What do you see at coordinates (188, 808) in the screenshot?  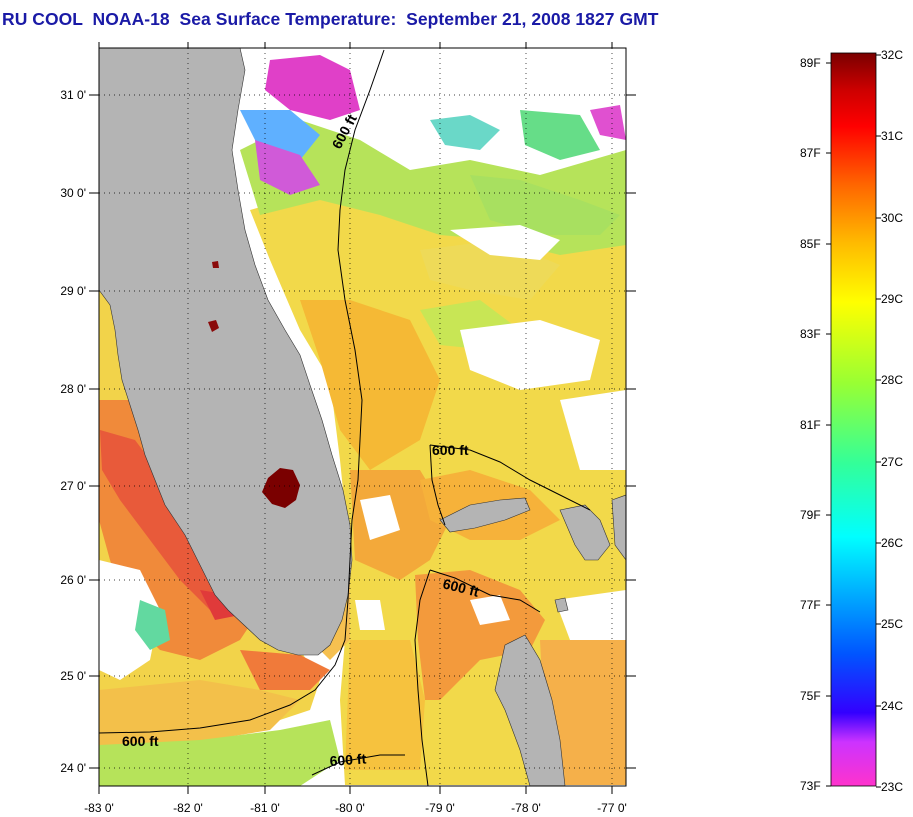 I see `lon-tick-label: -82 0'` at bounding box center [188, 808].